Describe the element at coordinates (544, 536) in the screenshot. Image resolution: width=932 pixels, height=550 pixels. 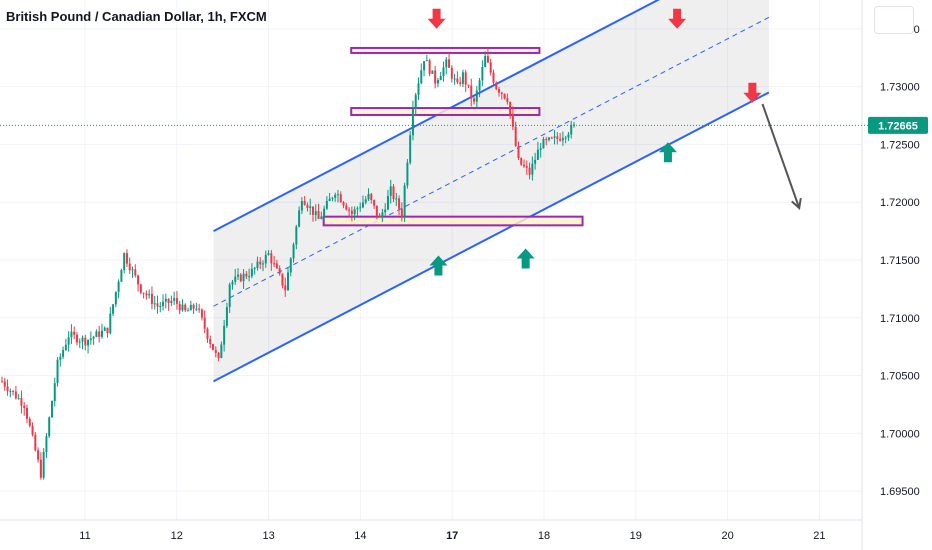
I see `x-tick-label: 18` at that location.